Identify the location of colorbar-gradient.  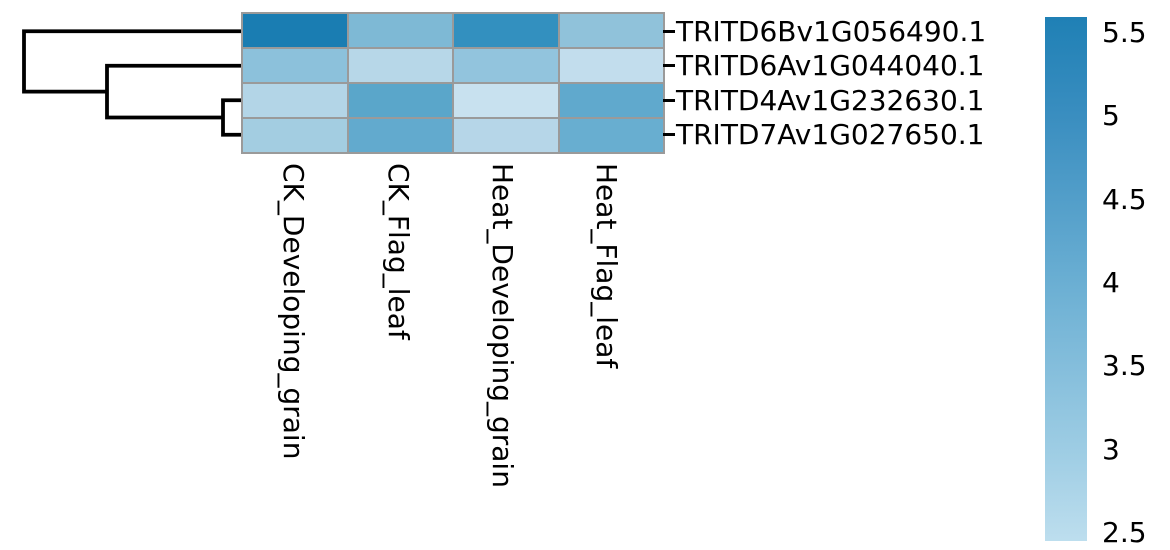
(1066, 279).